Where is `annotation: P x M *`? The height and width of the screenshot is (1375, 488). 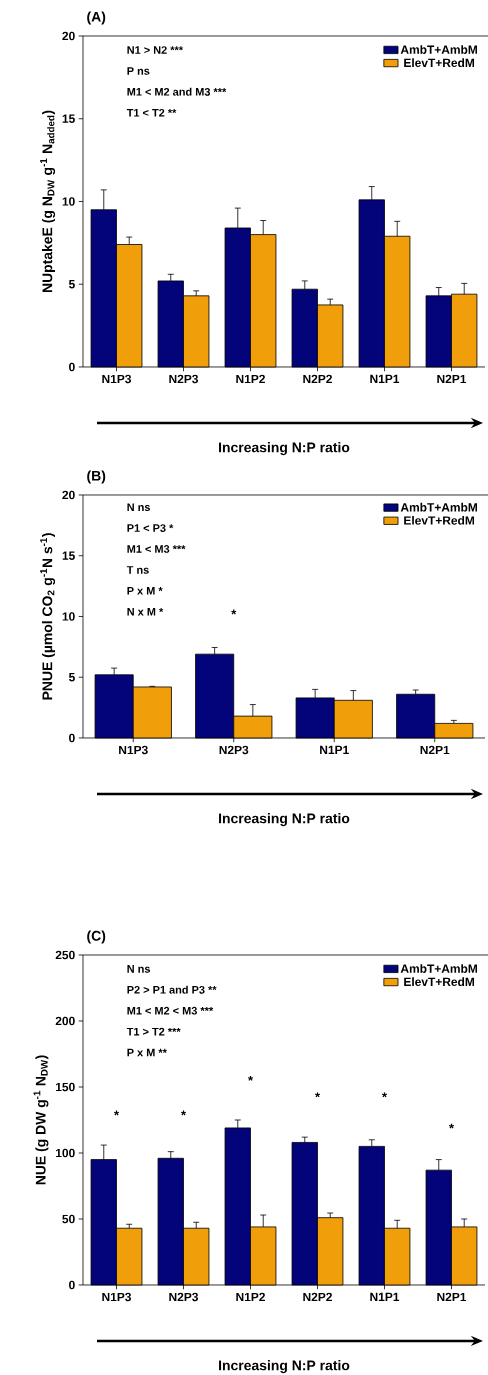 annotation: P x M * is located at coordinates (145, 591).